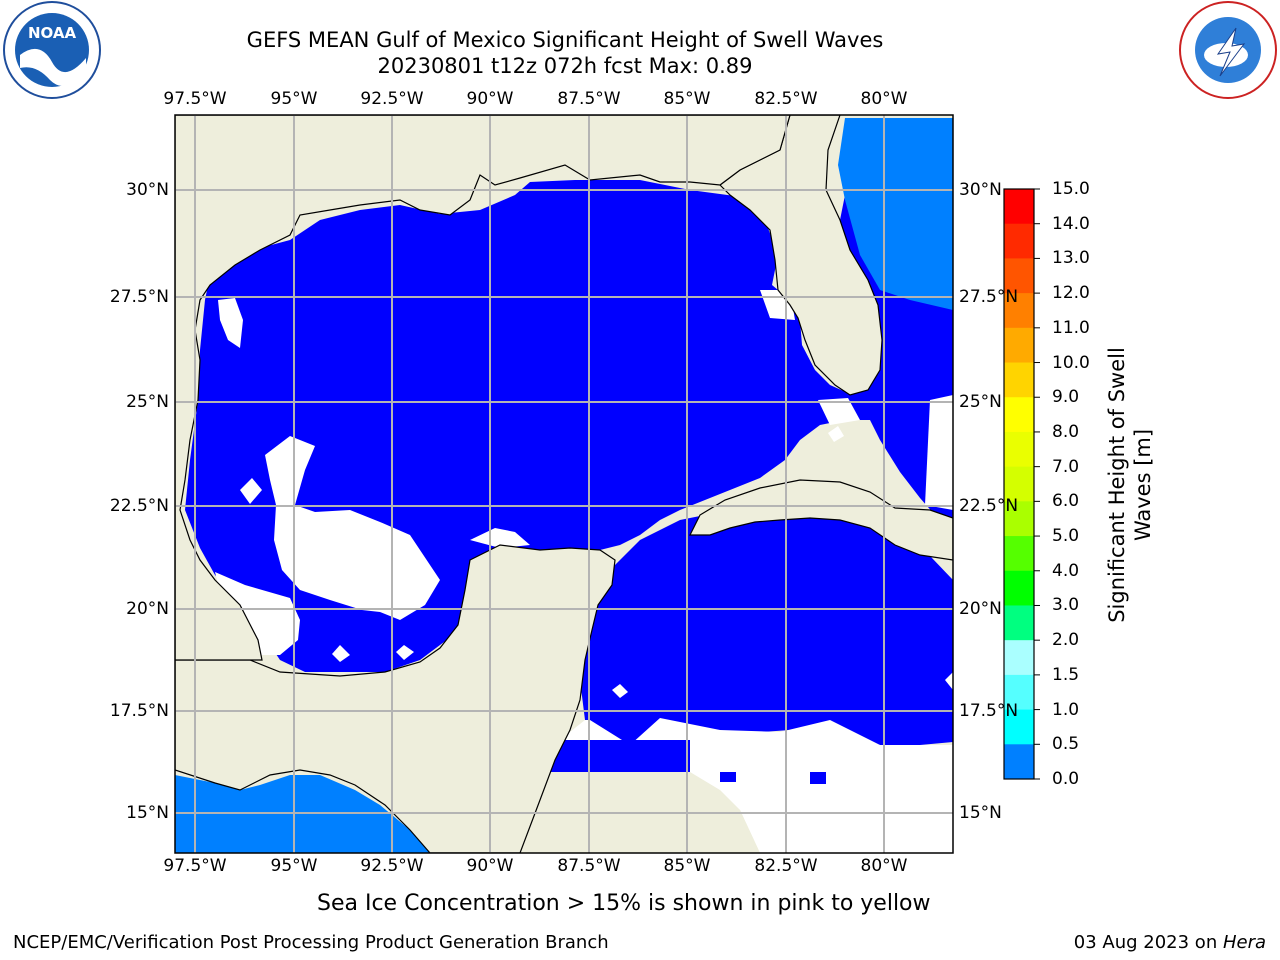  I want to click on colorbar-tick-label: 9.0, so click(1066, 397).